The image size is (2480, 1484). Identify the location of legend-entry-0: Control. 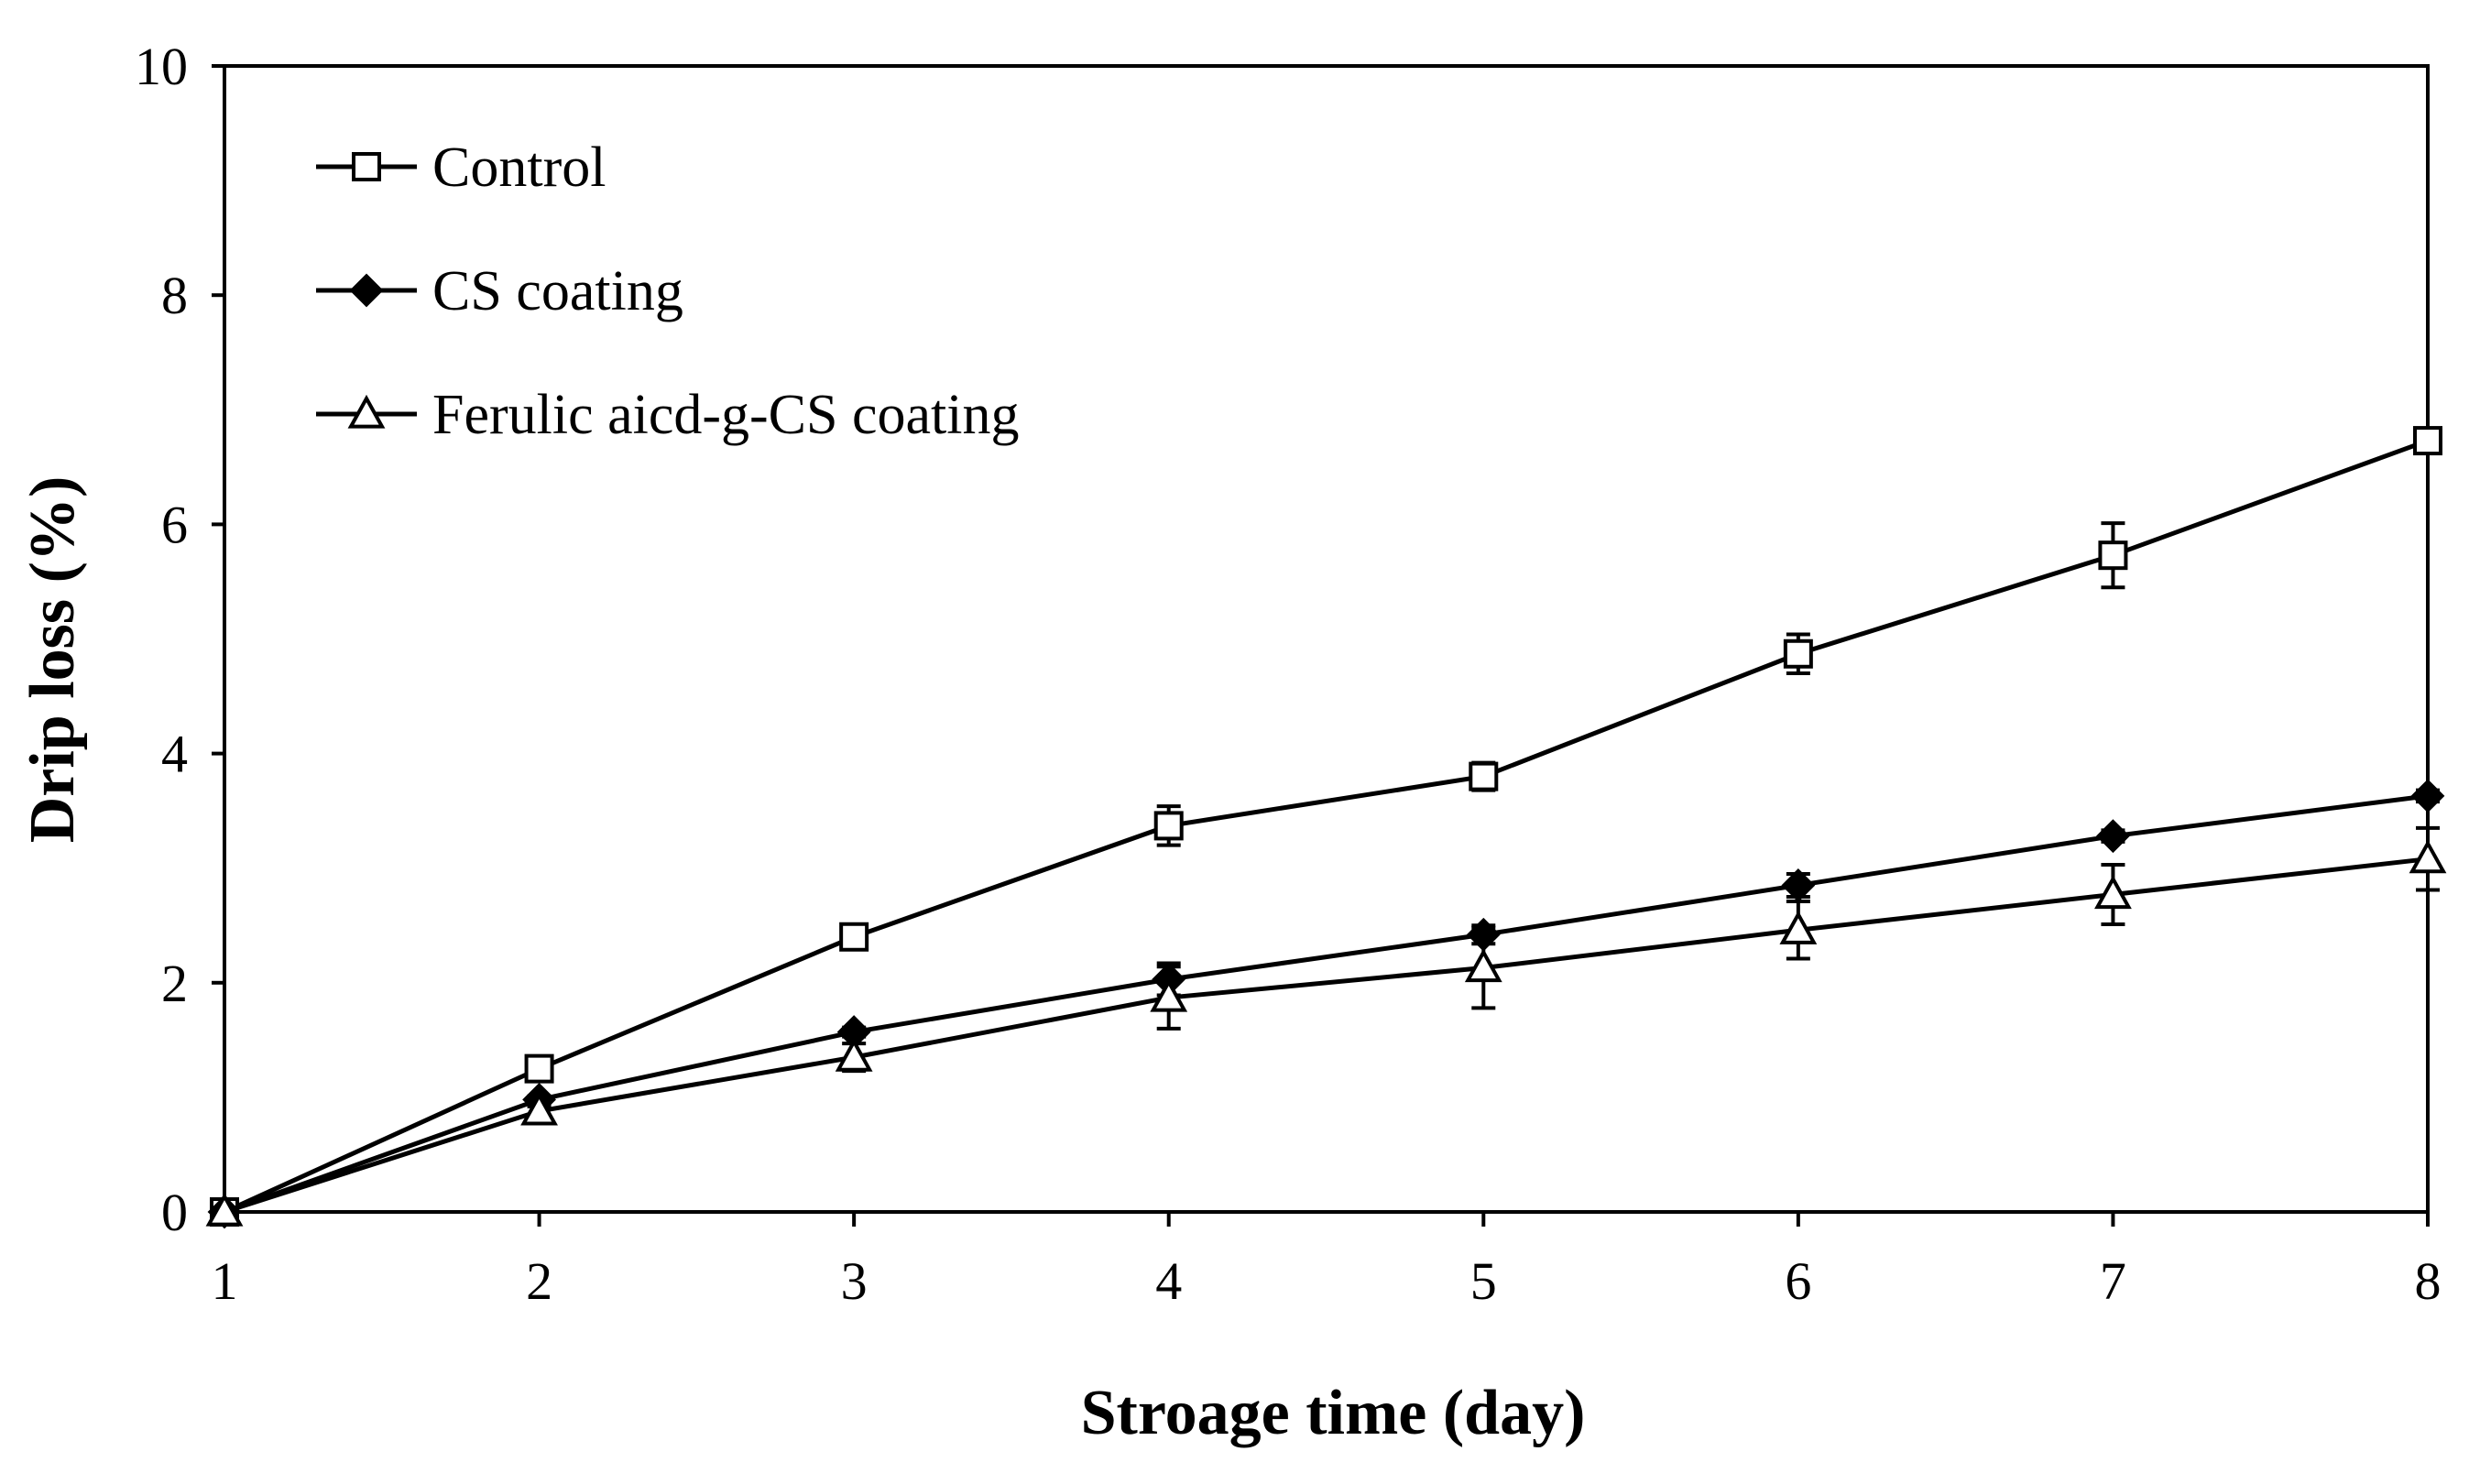
(461, 167).